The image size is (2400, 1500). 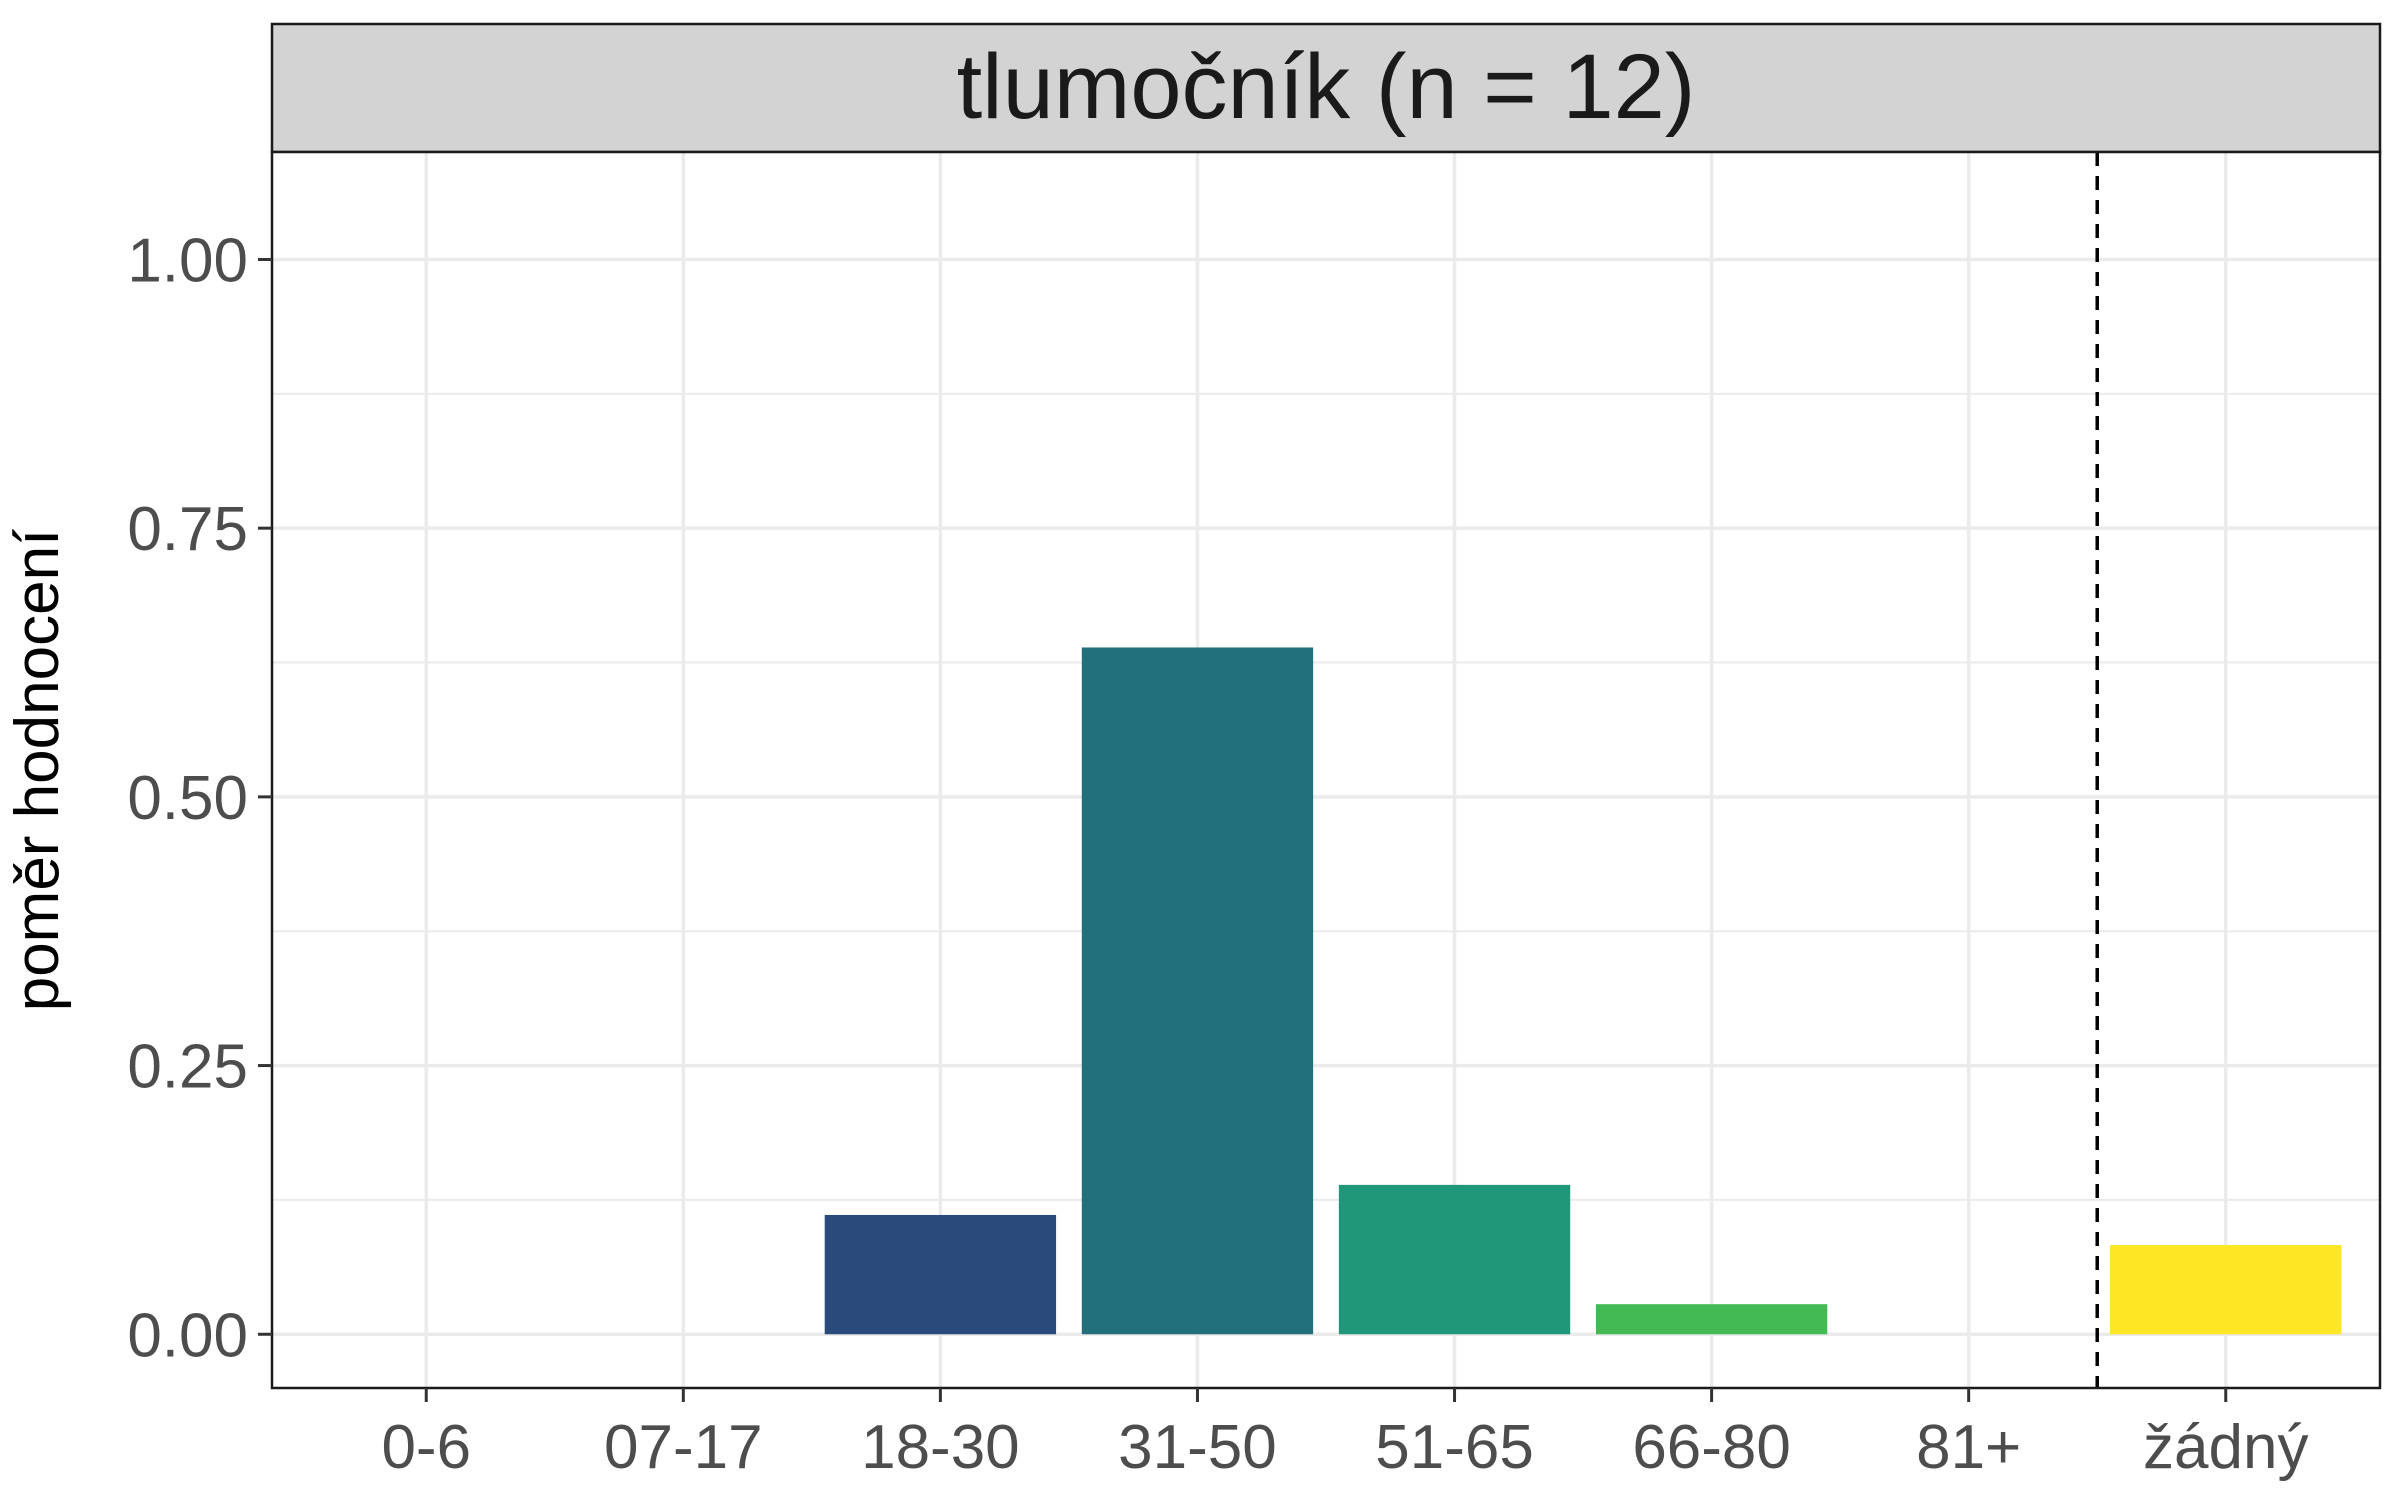 I want to click on x-tick-label: 07-17, so click(x=683, y=1447).